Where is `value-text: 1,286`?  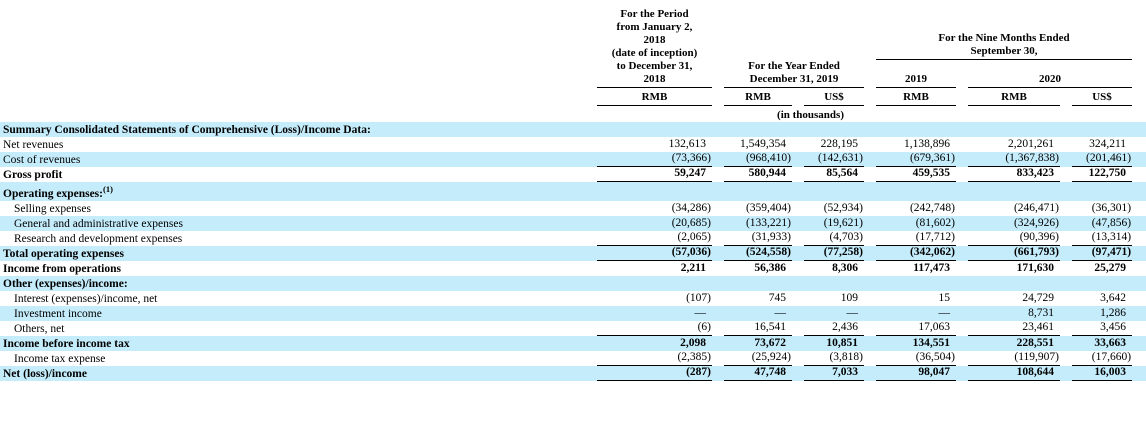
value-text: 1,286 is located at coordinates (1113, 313).